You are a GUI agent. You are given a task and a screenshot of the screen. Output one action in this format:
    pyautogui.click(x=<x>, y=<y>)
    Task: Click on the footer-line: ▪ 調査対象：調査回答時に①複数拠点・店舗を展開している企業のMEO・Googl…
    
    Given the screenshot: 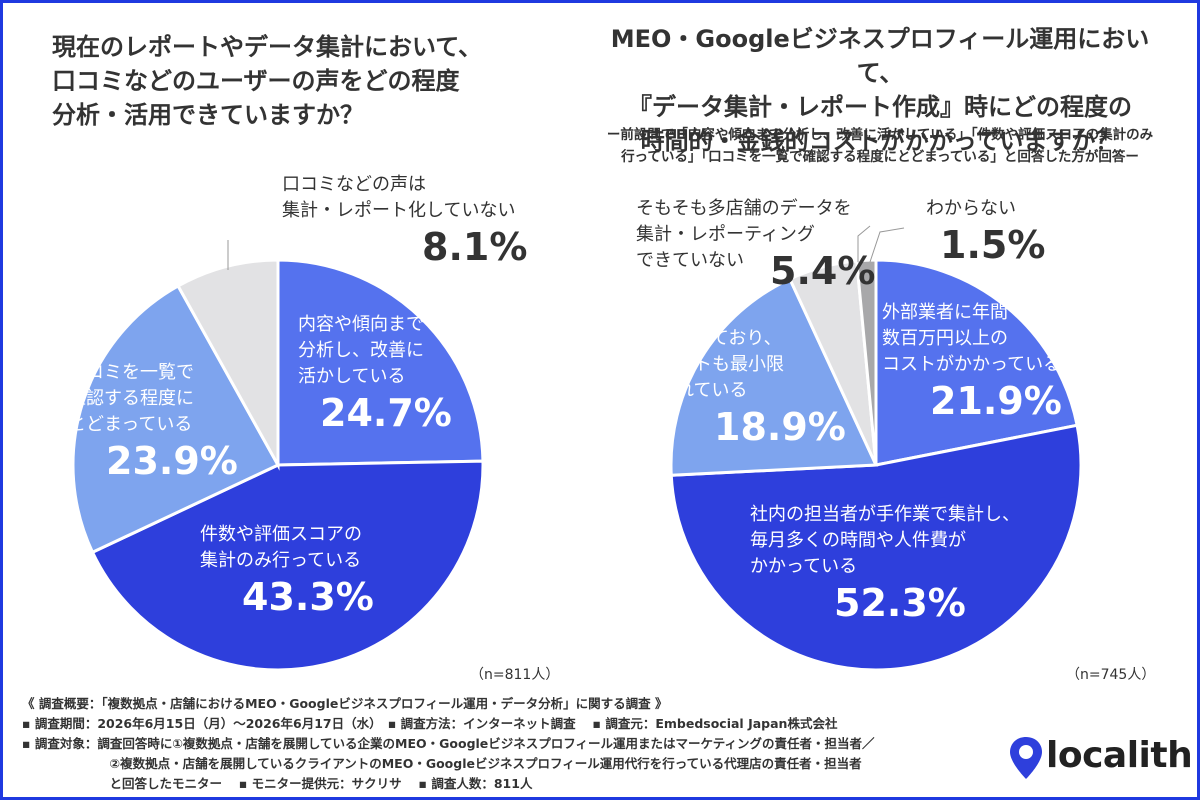 What is the action you would take?
    pyautogui.click(x=448, y=743)
    